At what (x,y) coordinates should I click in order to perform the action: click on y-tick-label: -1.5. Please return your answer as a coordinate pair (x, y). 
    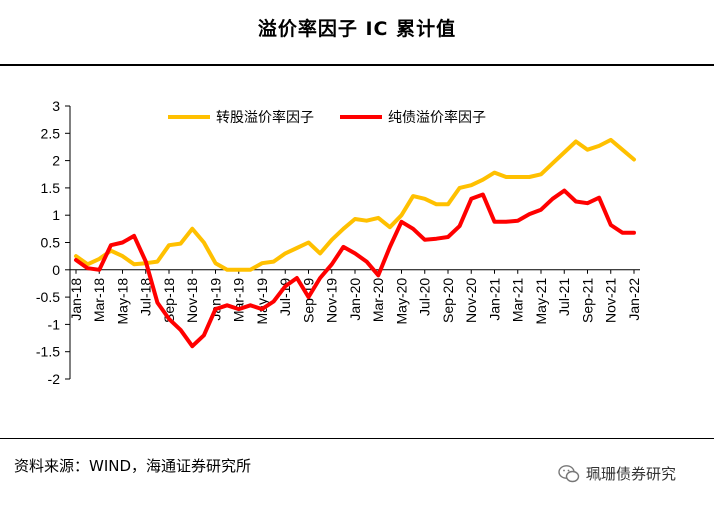
    Looking at the image, I should click on (48, 352).